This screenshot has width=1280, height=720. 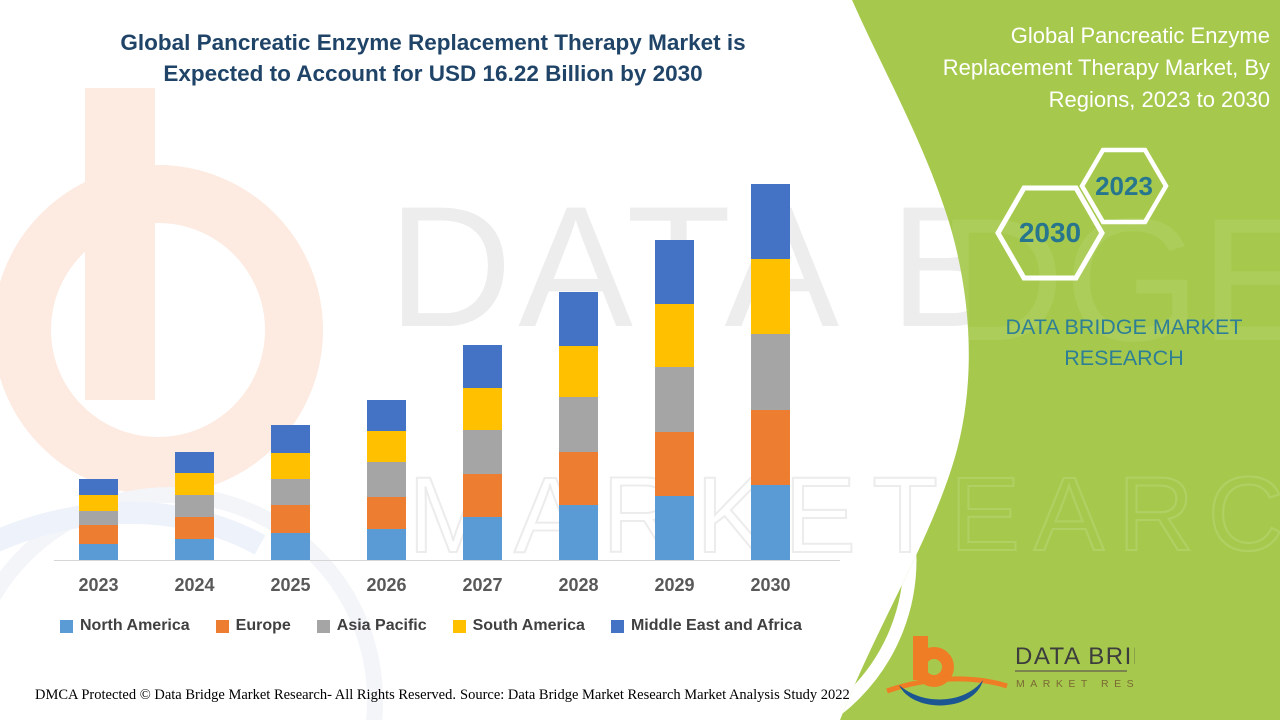 What do you see at coordinates (528, 625) in the screenshot?
I see `legend-label-south-america: South America` at bounding box center [528, 625].